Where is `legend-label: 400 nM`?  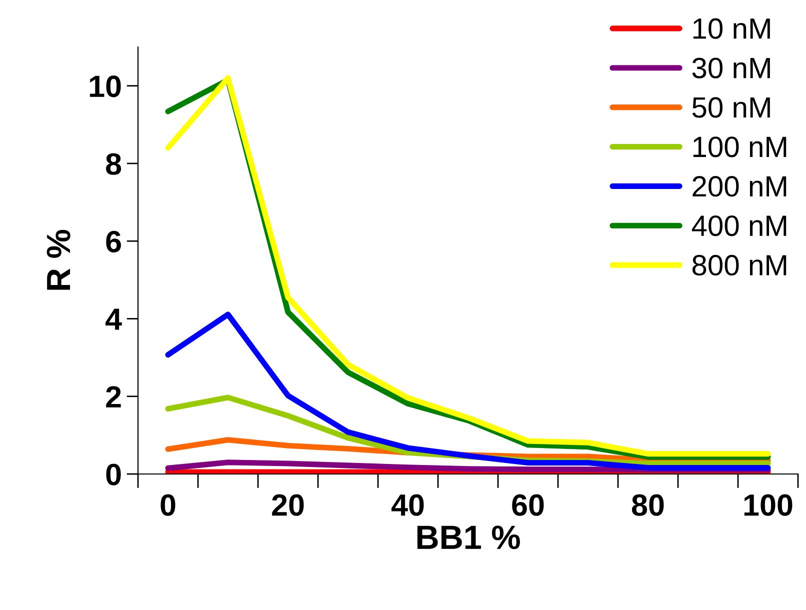
legend-label: 400 nM is located at coordinates (739, 225).